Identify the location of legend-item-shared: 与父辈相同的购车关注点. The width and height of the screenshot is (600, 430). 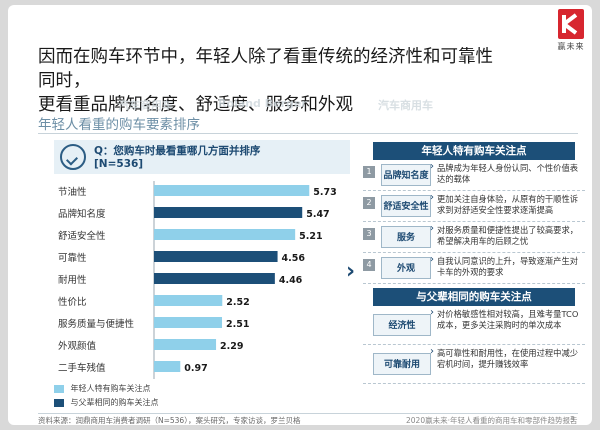
(106, 402).